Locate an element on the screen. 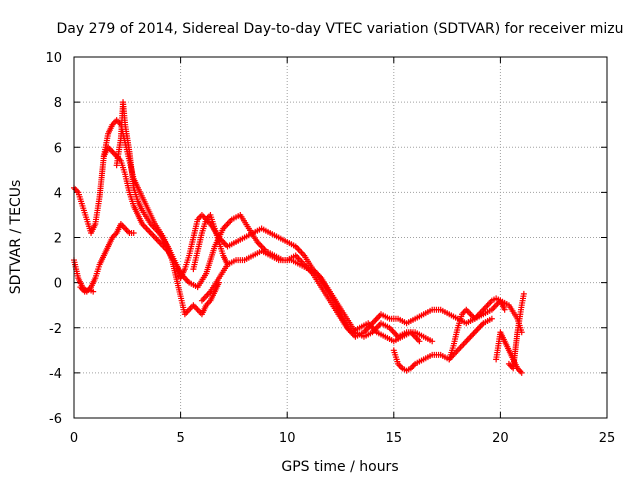 The width and height of the screenshot is (640, 480). x-axis-label: GPS time / hours is located at coordinates (339, 467).